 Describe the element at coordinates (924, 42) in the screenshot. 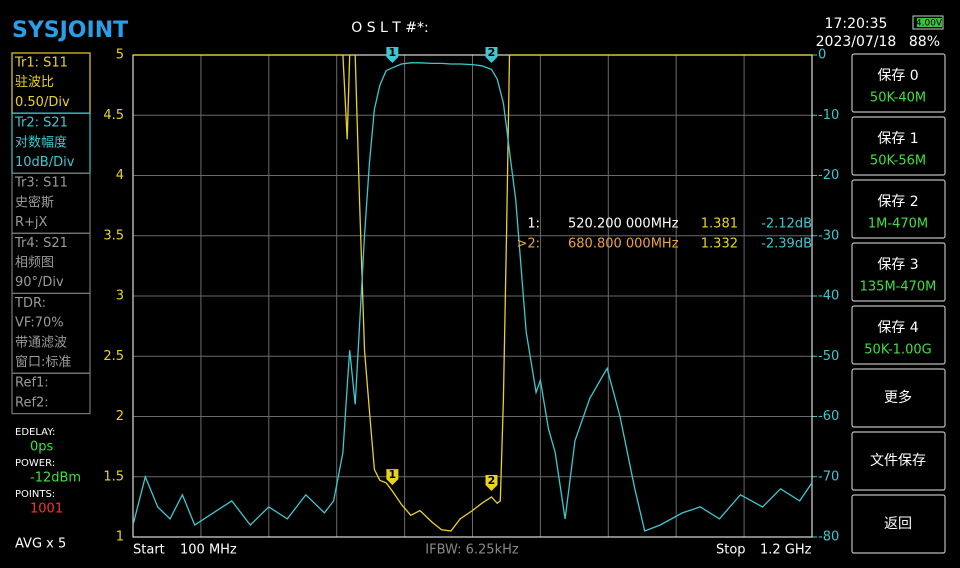

I see `battery-level: 88%` at that location.